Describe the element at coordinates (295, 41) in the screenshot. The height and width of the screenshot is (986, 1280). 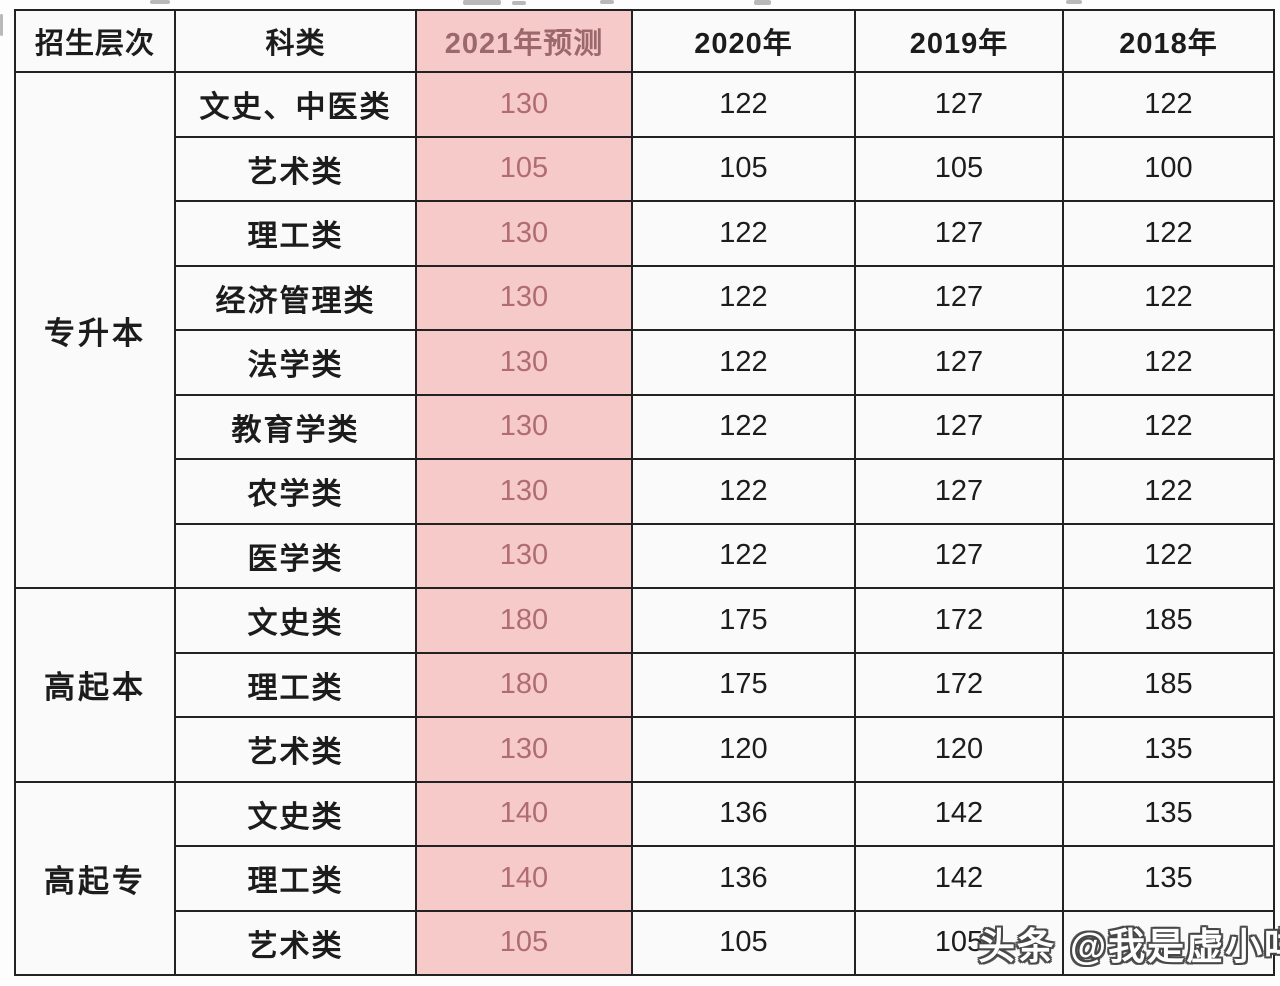
I see `header-subject-category: 科类` at that location.